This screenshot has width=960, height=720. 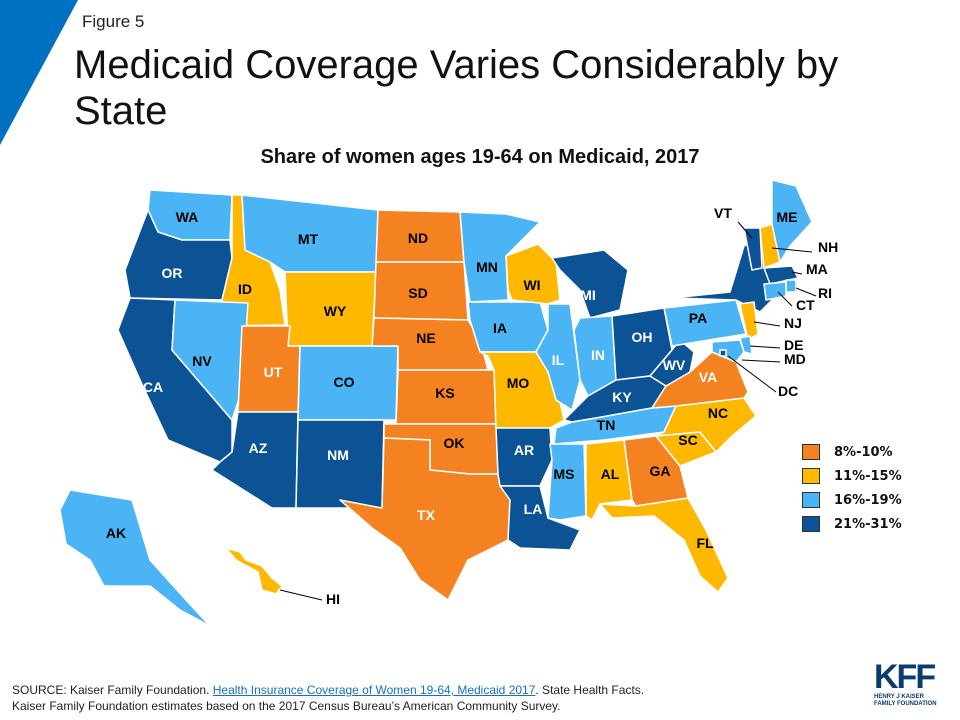 I want to click on state-me, so click(x=792, y=221).